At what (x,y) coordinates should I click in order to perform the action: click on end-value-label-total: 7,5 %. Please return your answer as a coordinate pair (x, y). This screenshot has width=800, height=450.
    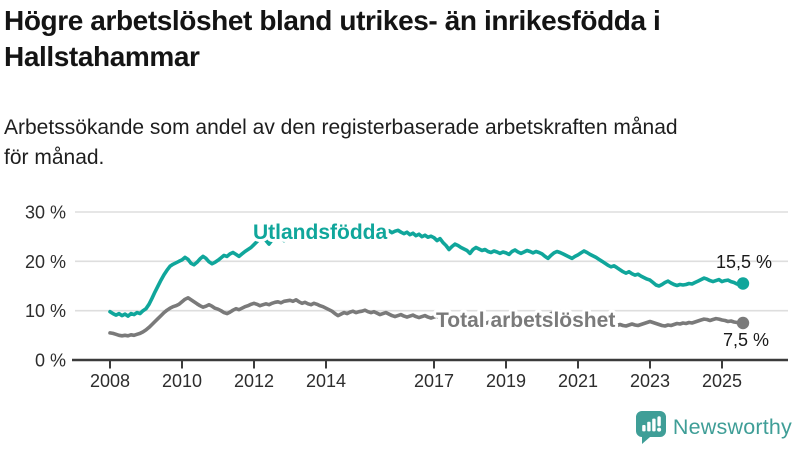
    Looking at the image, I should click on (746, 340).